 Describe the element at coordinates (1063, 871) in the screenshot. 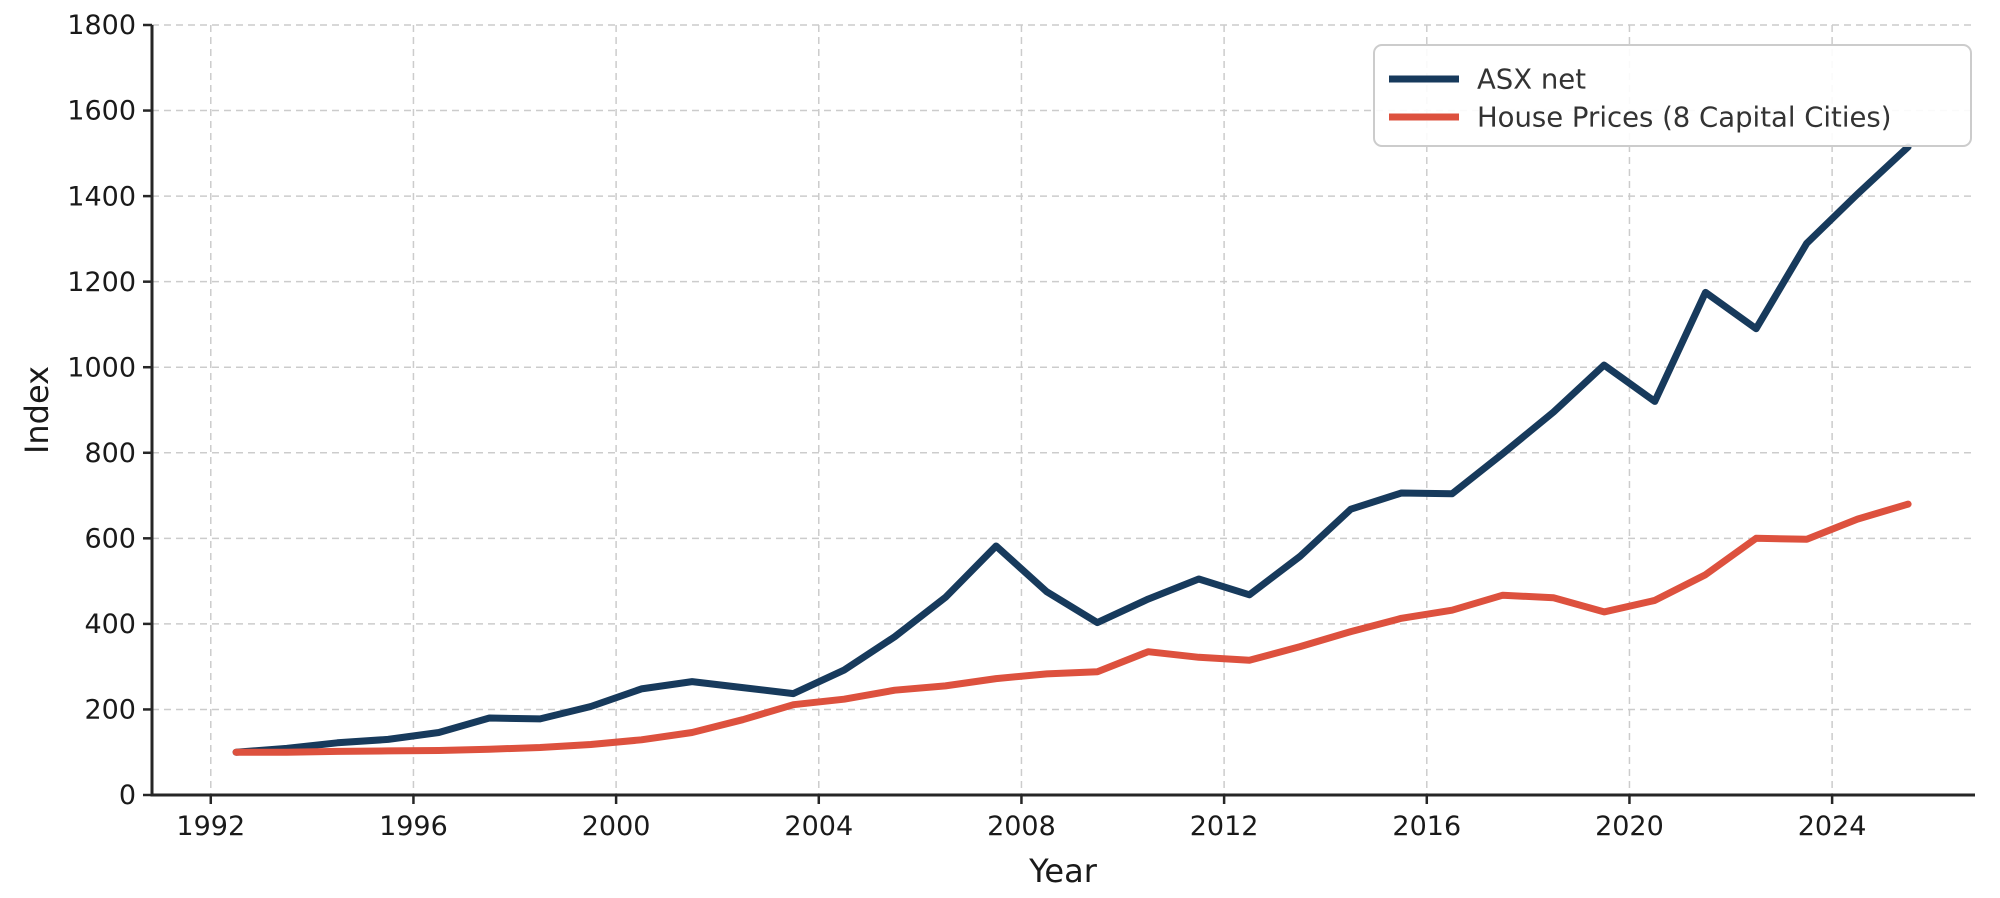

I see `x-axis-label: Year` at that location.